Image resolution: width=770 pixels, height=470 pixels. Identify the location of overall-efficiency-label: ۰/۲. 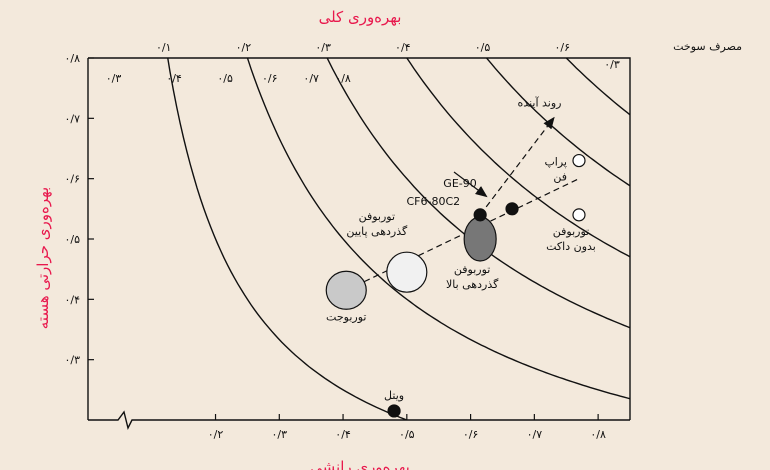
(244, 47).